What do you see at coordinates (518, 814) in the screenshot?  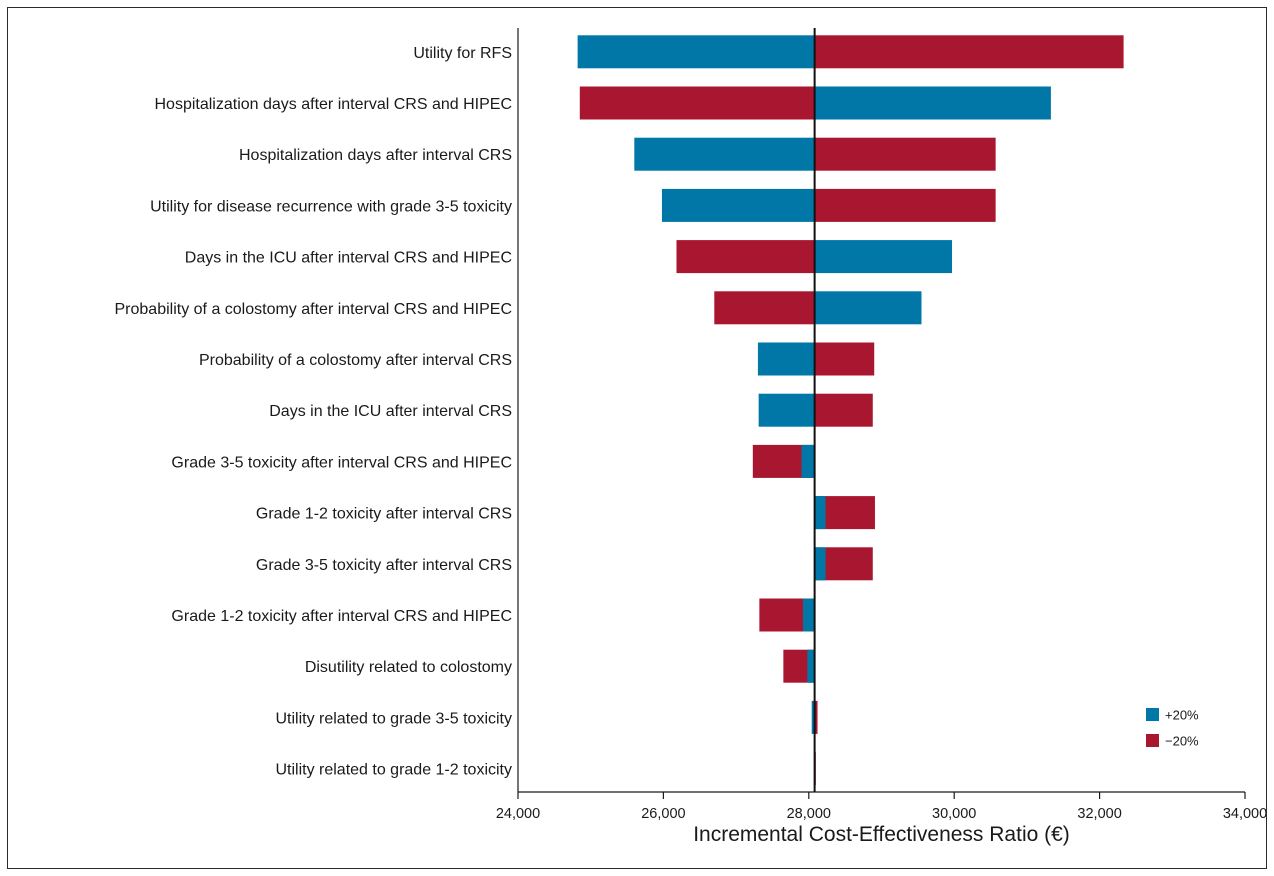 I see `x-tick-label-1: 24,000` at bounding box center [518, 814].